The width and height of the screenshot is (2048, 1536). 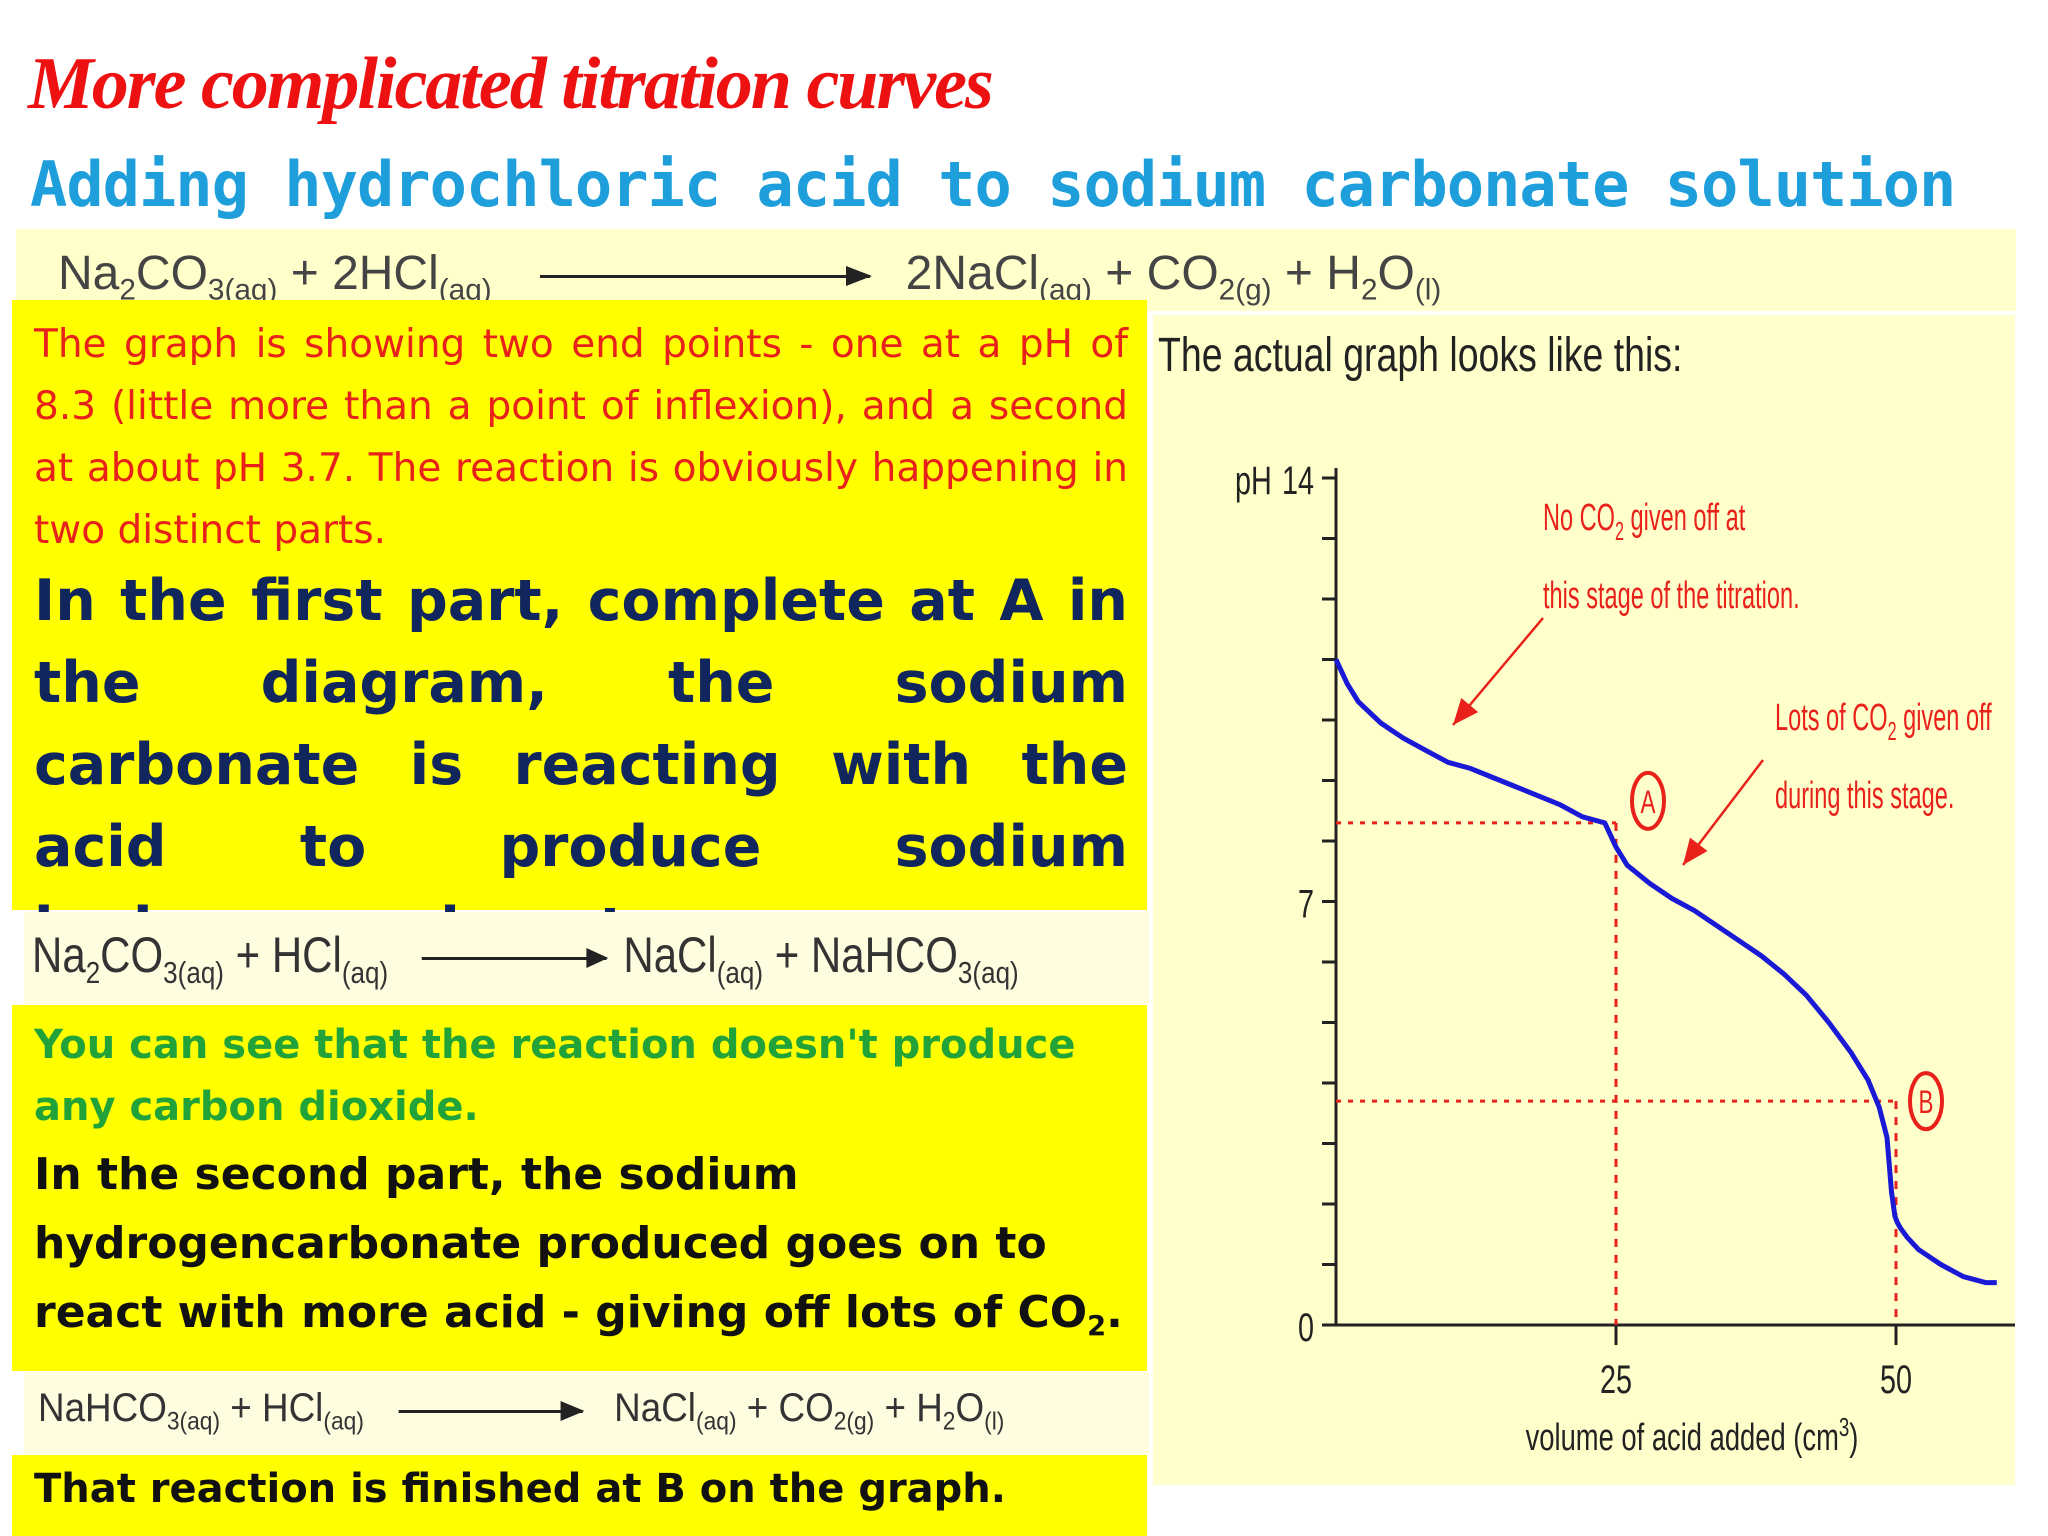 What do you see at coordinates (1253, 480) in the screenshot?
I see `y-axis-label: pH` at bounding box center [1253, 480].